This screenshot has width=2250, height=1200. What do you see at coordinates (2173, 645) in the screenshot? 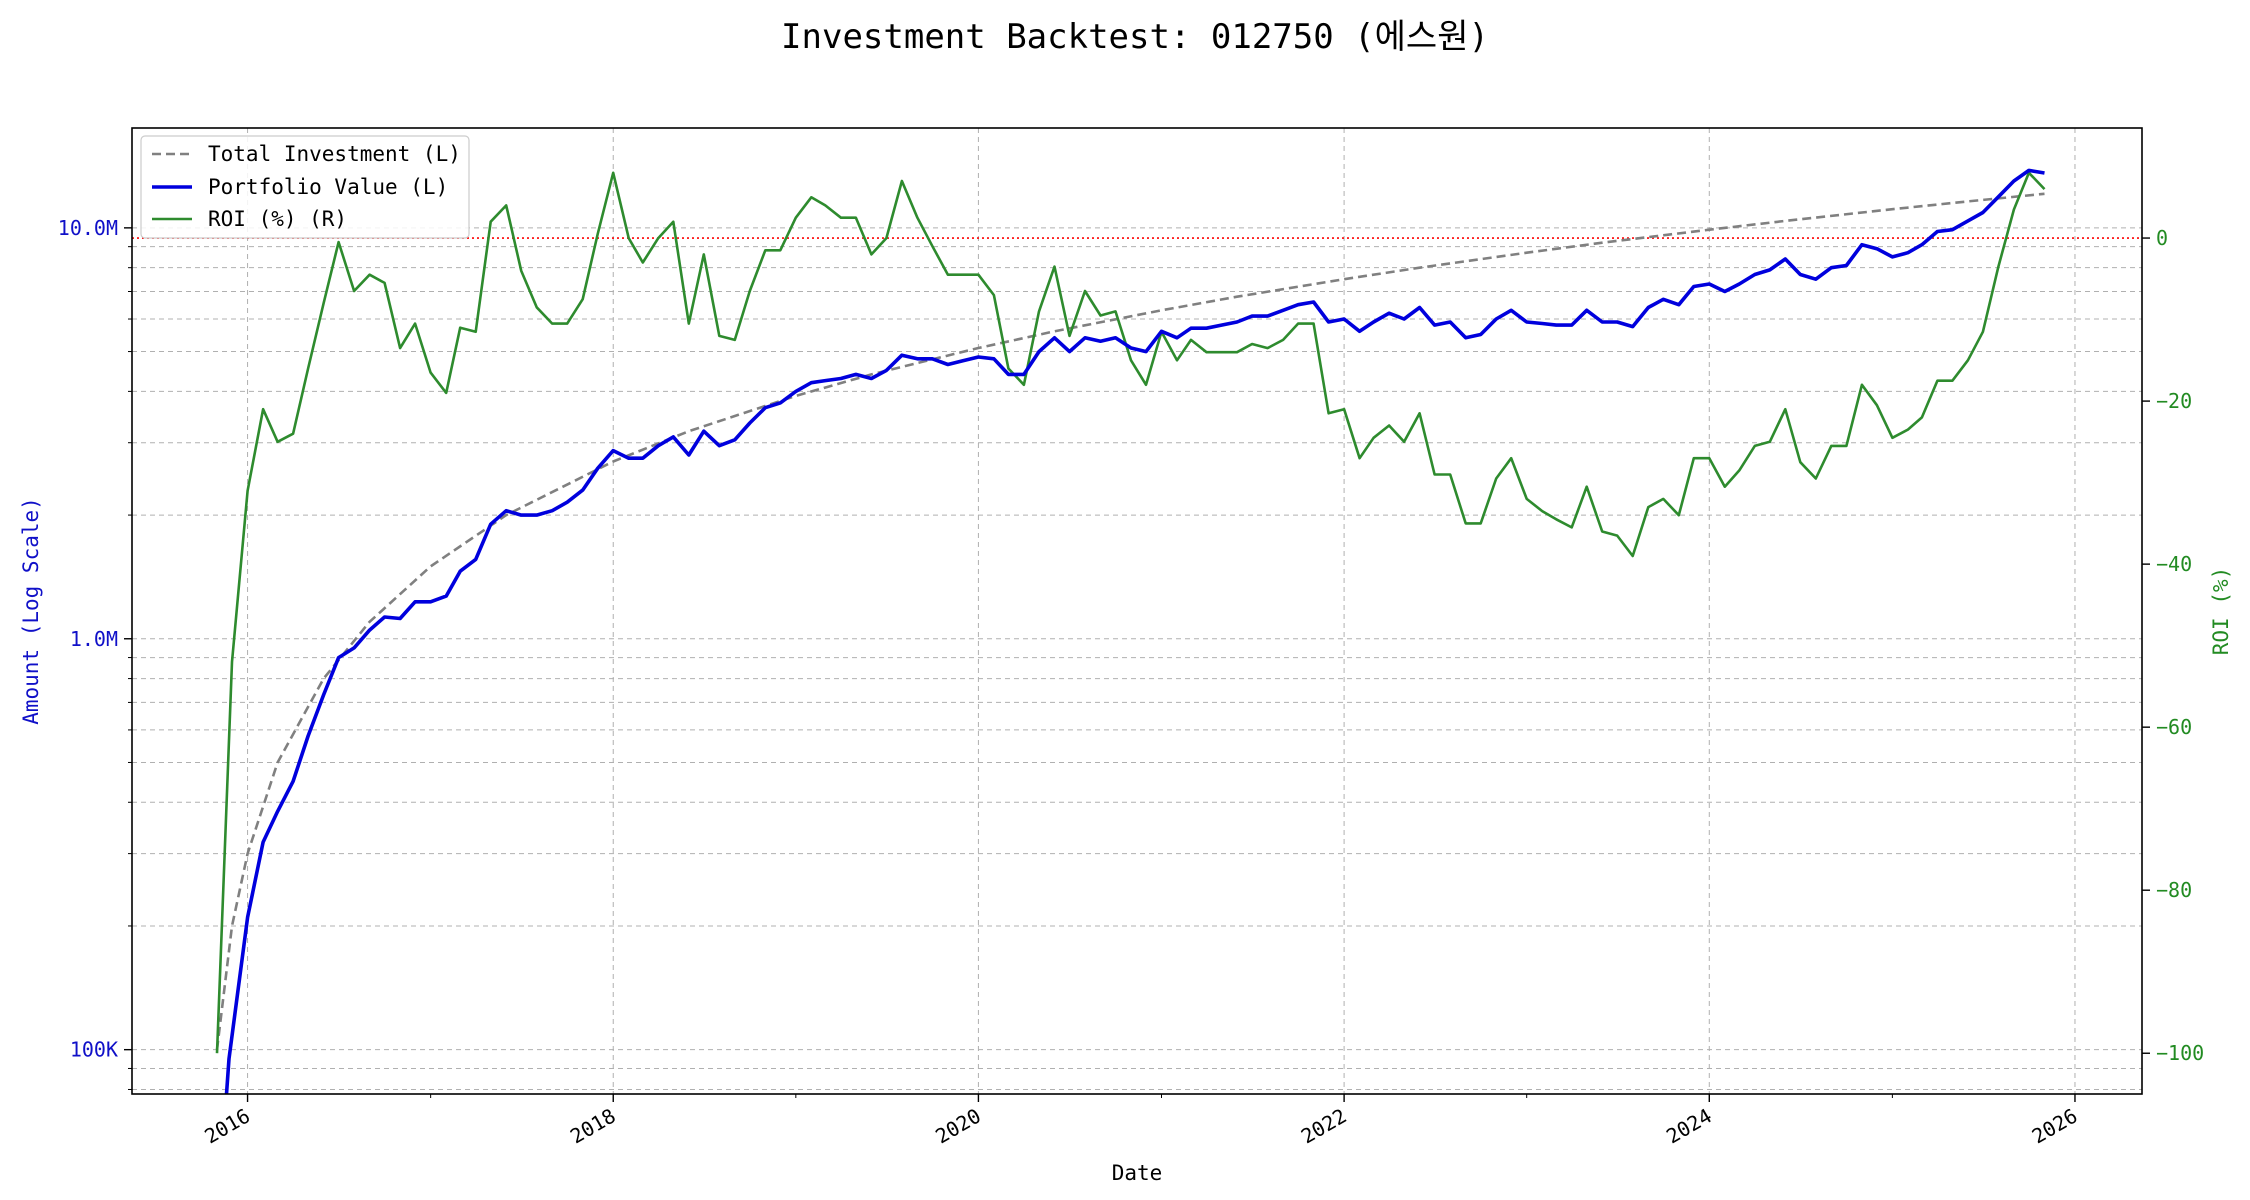
I see `right-axis-ticks: 0 −20 −40 −60 −80 −100` at bounding box center [2173, 645].